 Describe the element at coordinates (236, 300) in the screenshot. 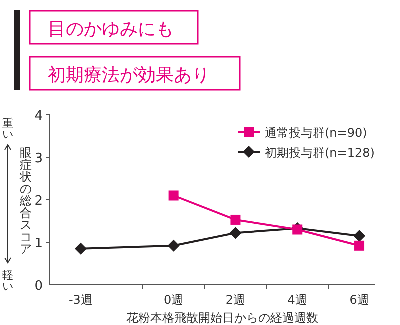

I see `xtick-label: 2週` at that location.